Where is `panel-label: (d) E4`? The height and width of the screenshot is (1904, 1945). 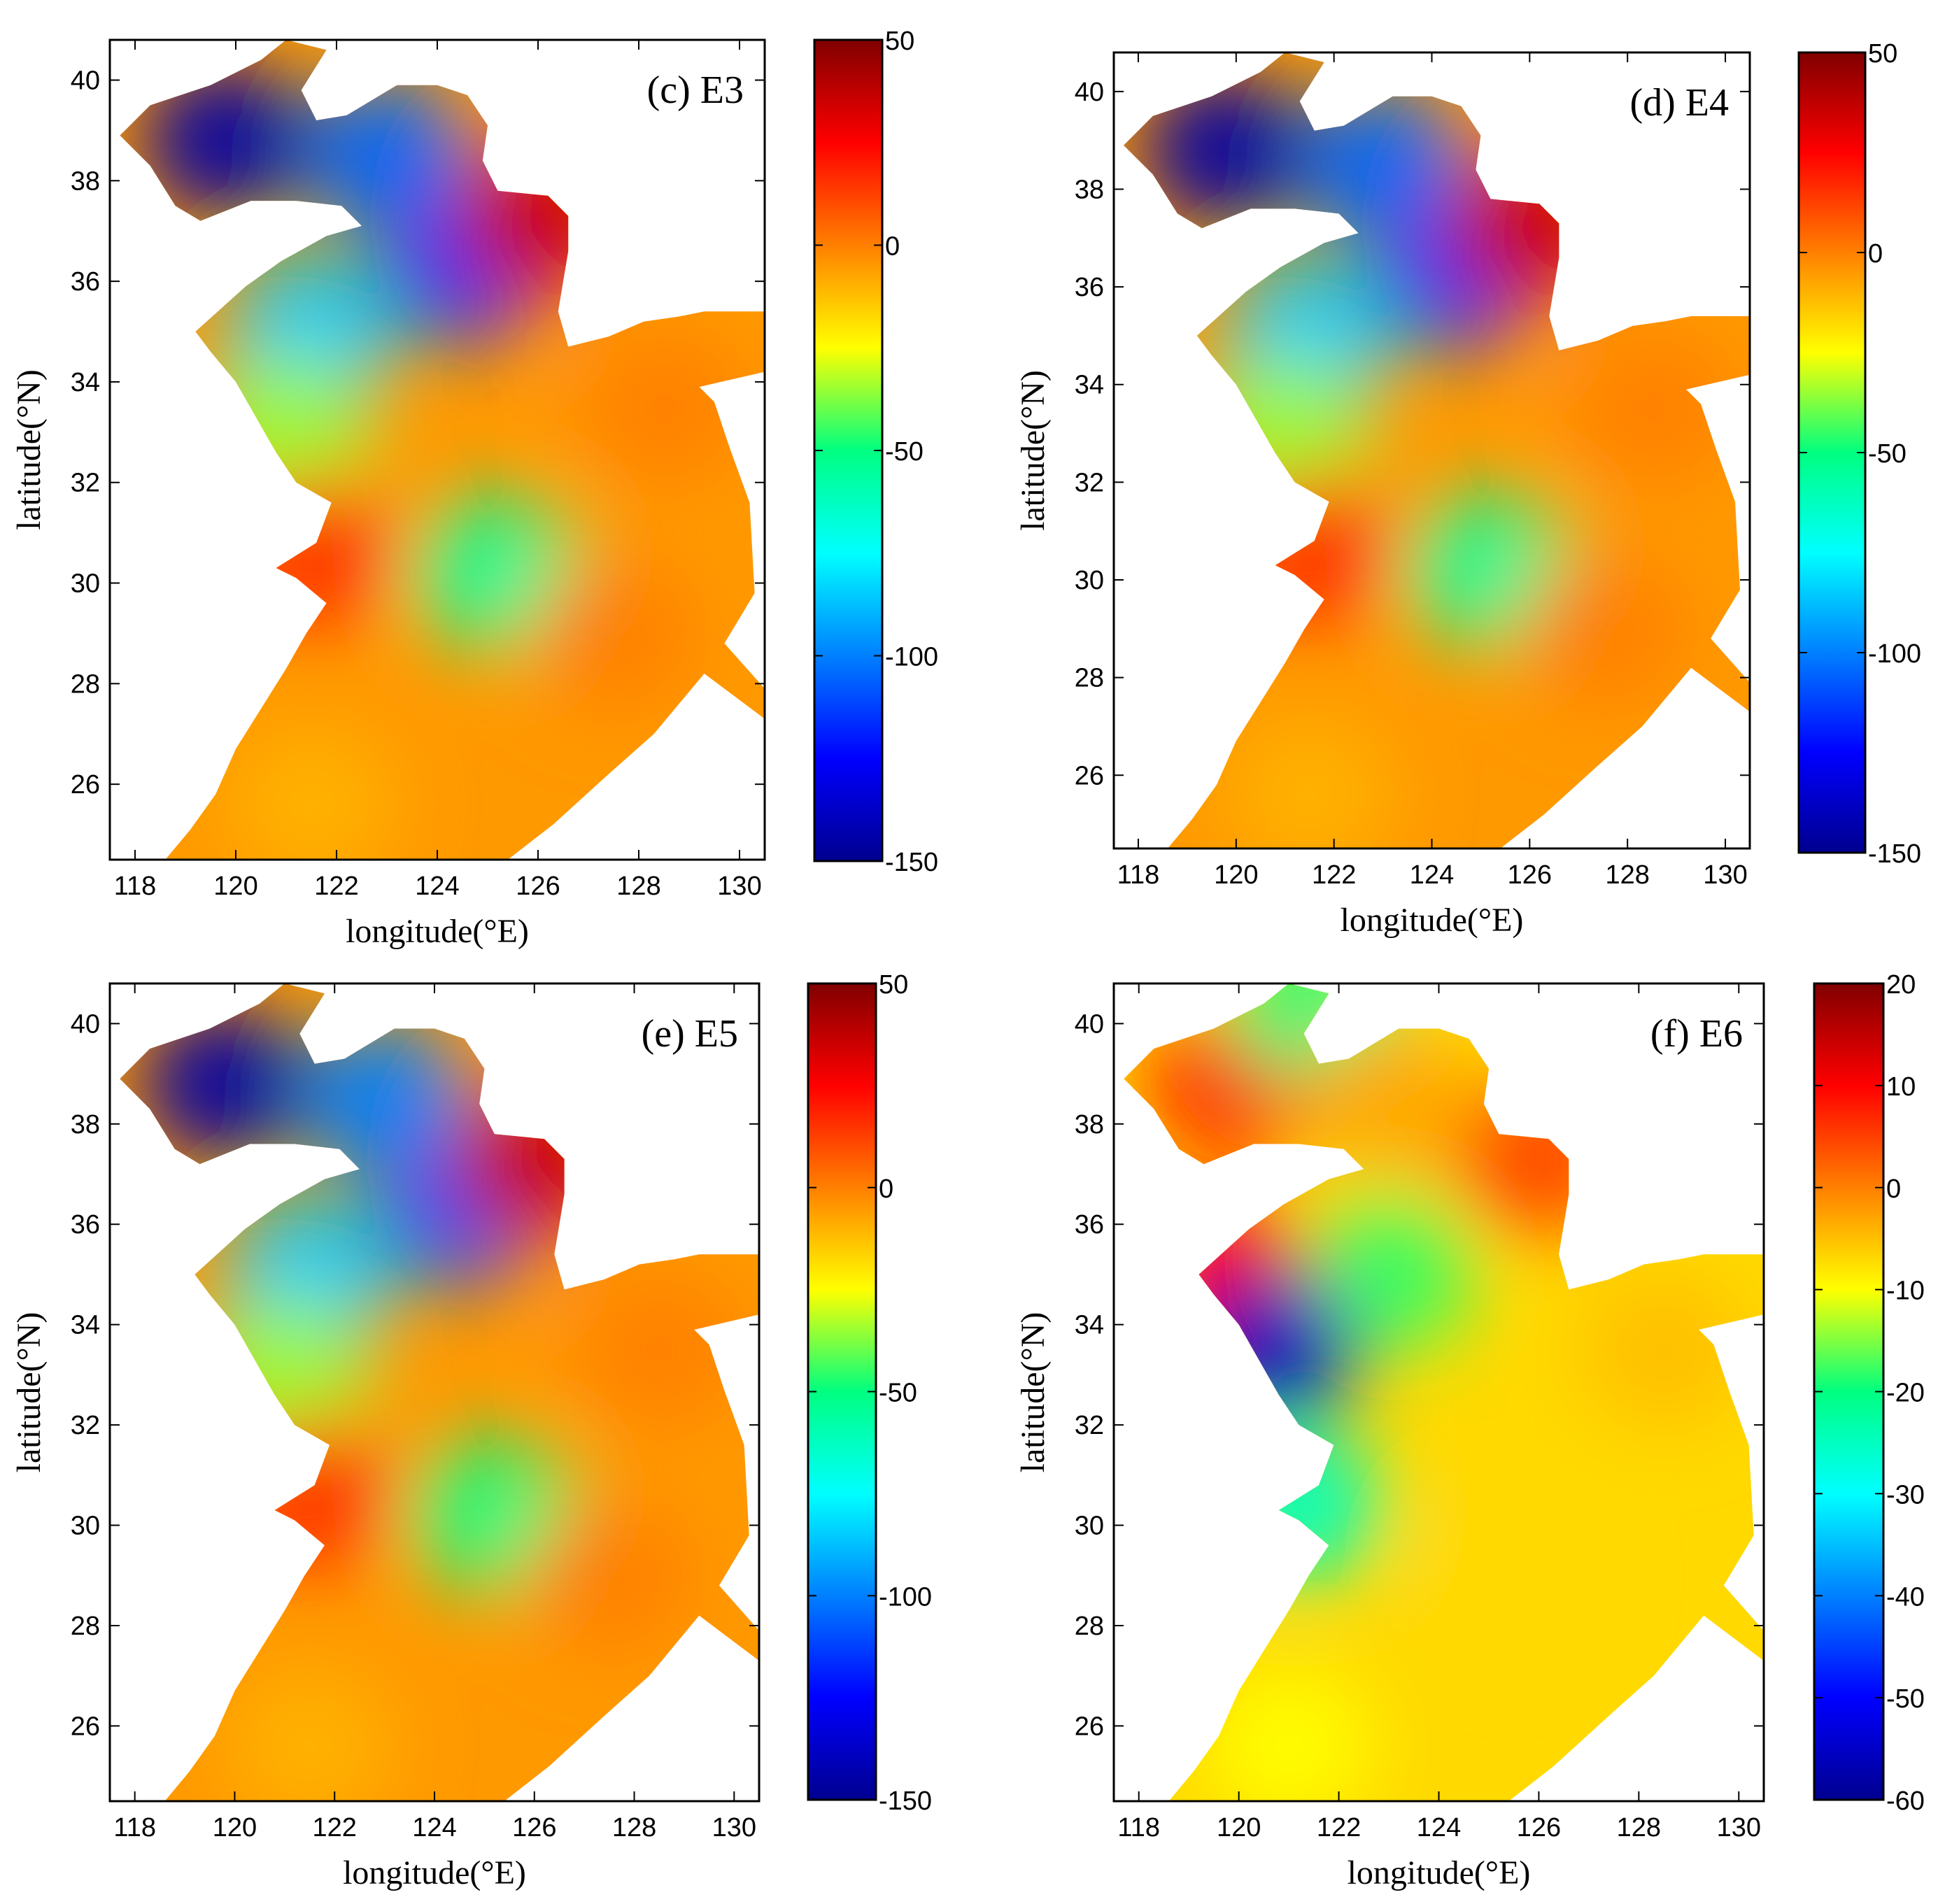 panel-label: (d) E4 is located at coordinates (1679, 103).